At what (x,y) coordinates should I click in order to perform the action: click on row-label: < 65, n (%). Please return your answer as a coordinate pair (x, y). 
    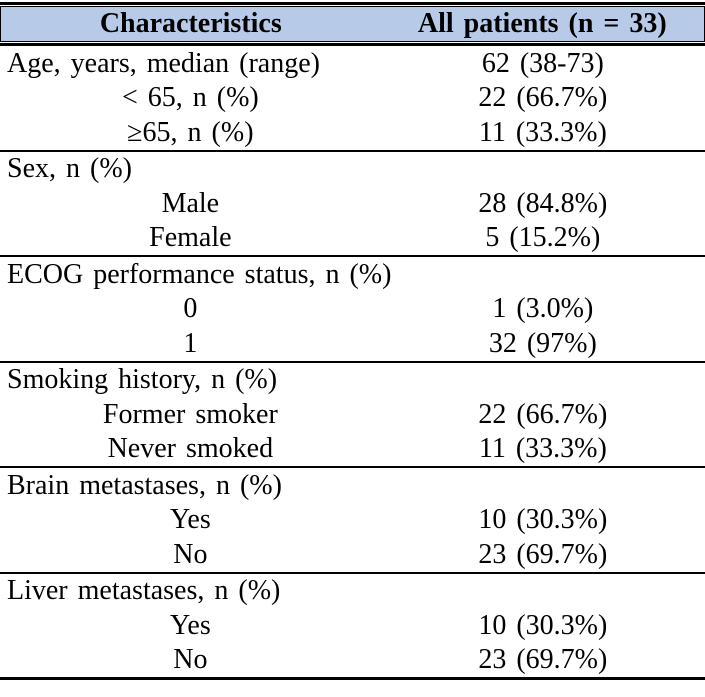
    Looking at the image, I should click on (190, 98).